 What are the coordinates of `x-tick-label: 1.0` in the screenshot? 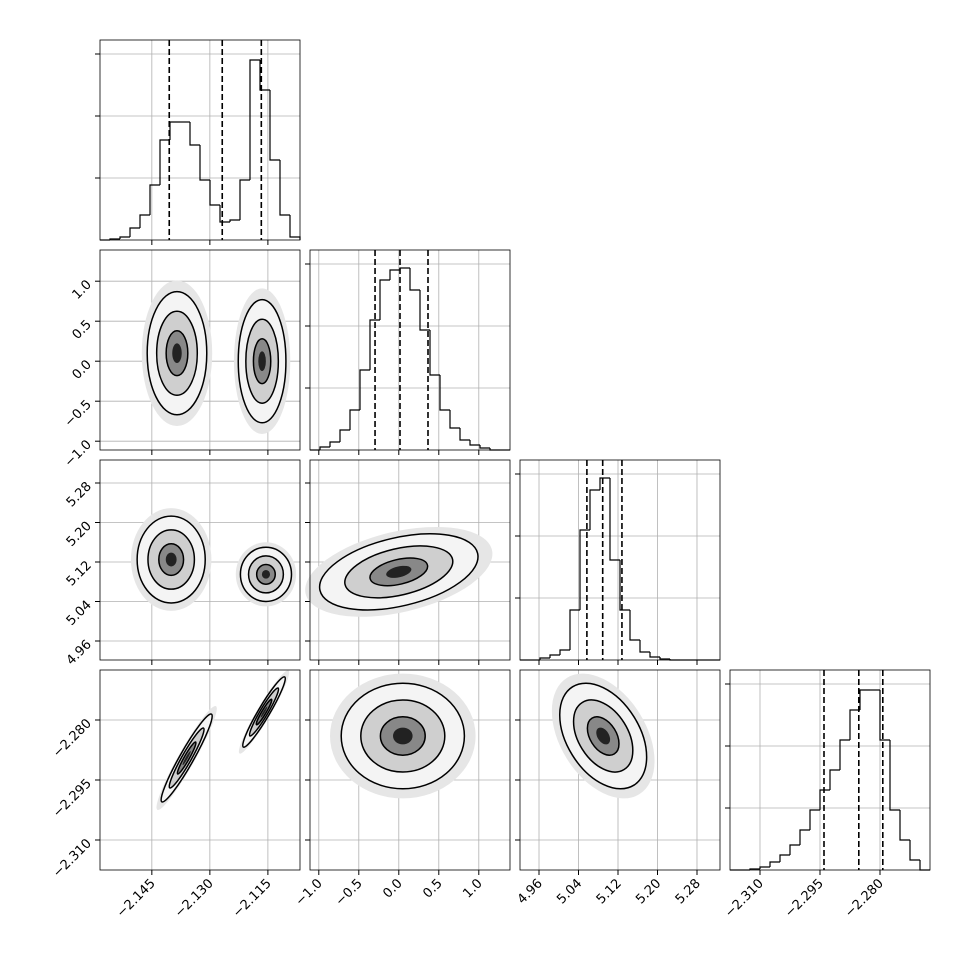 It's located at (472, 888).